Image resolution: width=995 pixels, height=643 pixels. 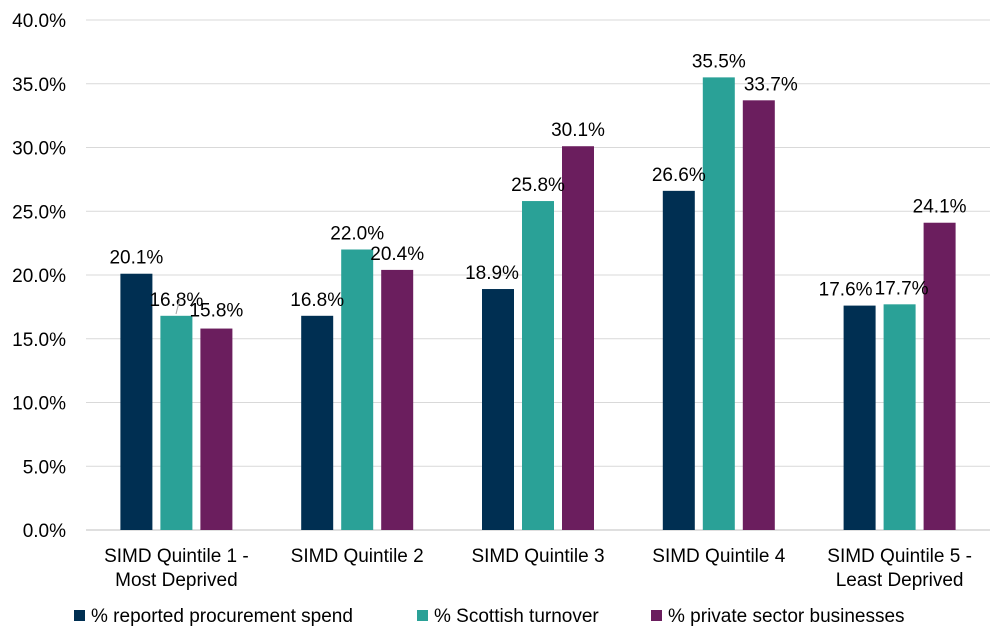 I want to click on data-label: 18.9%, so click(x=492, y=273).